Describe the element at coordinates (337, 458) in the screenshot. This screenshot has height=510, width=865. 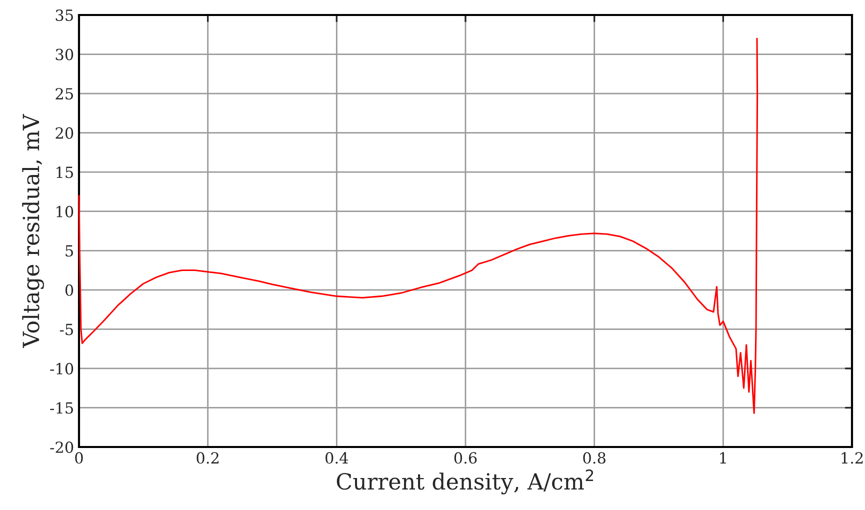
I see `x-tick-label: 0.4` at that location.